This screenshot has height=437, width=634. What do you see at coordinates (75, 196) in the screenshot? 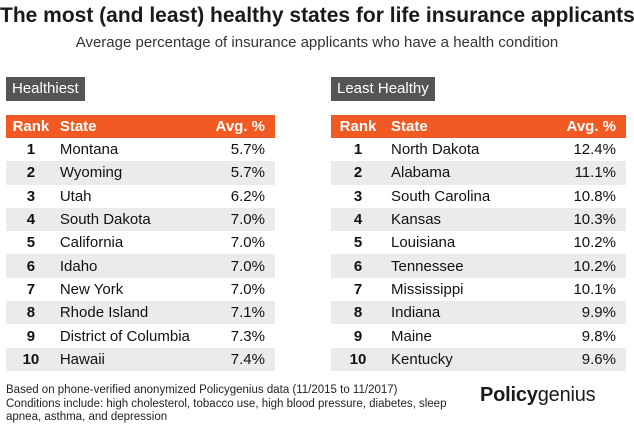
I see `state-cell: Utah` at bounding box center [75, 196].